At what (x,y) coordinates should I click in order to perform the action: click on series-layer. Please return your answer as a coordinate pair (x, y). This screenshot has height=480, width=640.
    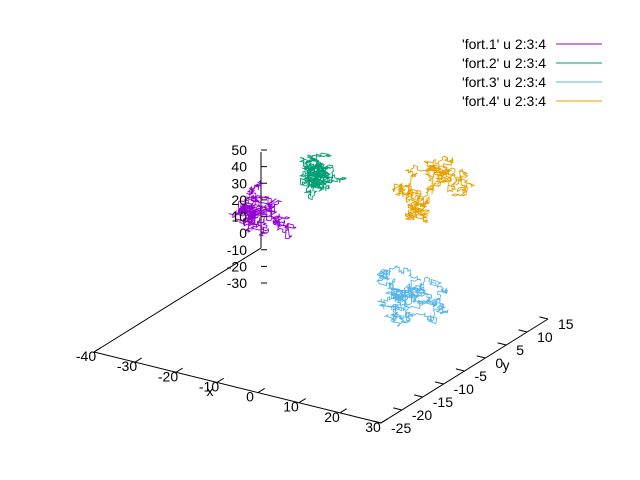
    Looking at the image, I should click on (352, 239).